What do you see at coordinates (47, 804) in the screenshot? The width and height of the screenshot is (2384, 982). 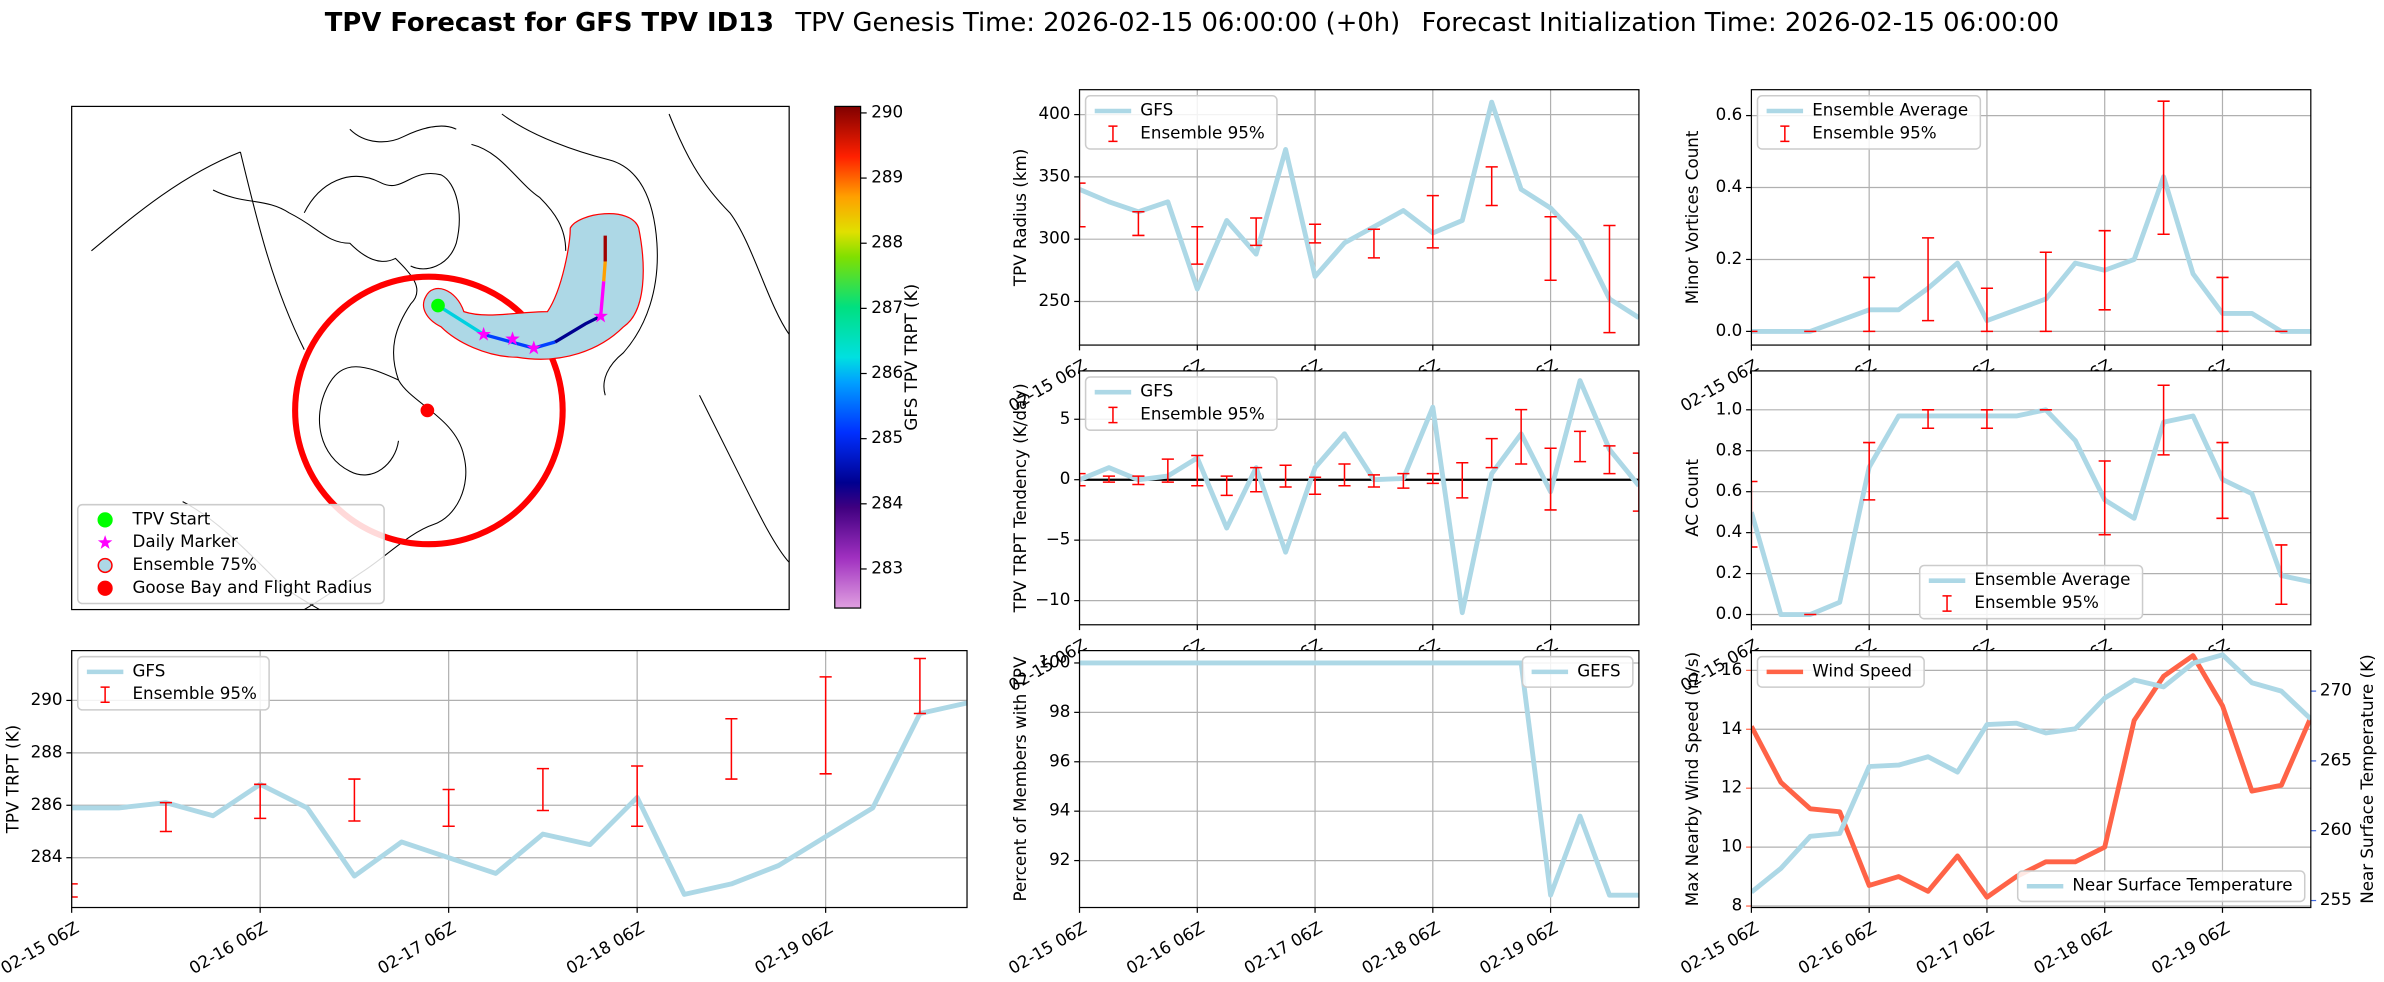 I see `y-tick-label: 286` at bounding box center [47, 804].